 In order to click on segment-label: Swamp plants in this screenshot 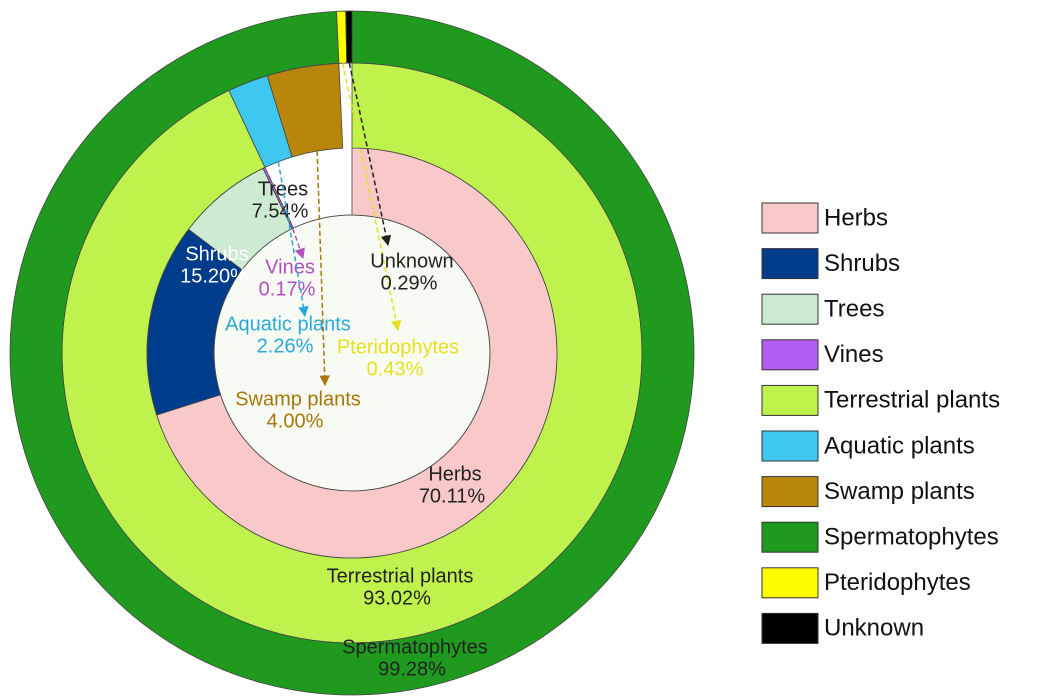, I will do `click(298, 399)`.